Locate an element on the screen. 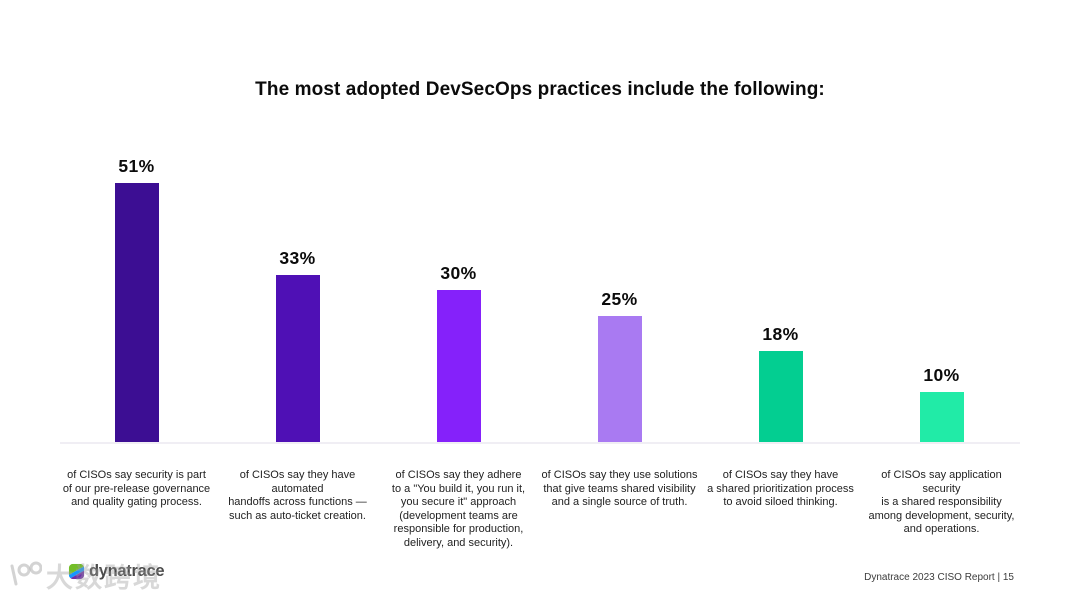 The width and height of the screenshot is (1080, 608). dynatrace-logo-icon is located at coordinates (76, 571).